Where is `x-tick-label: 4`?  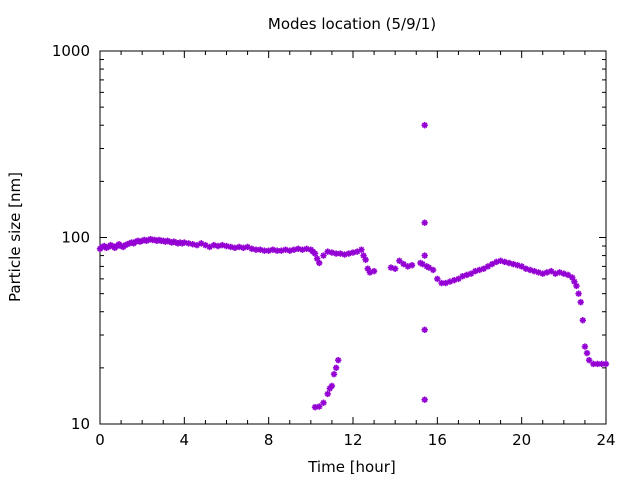
x-tick-label: 4 is located at coordinates (185, 440).